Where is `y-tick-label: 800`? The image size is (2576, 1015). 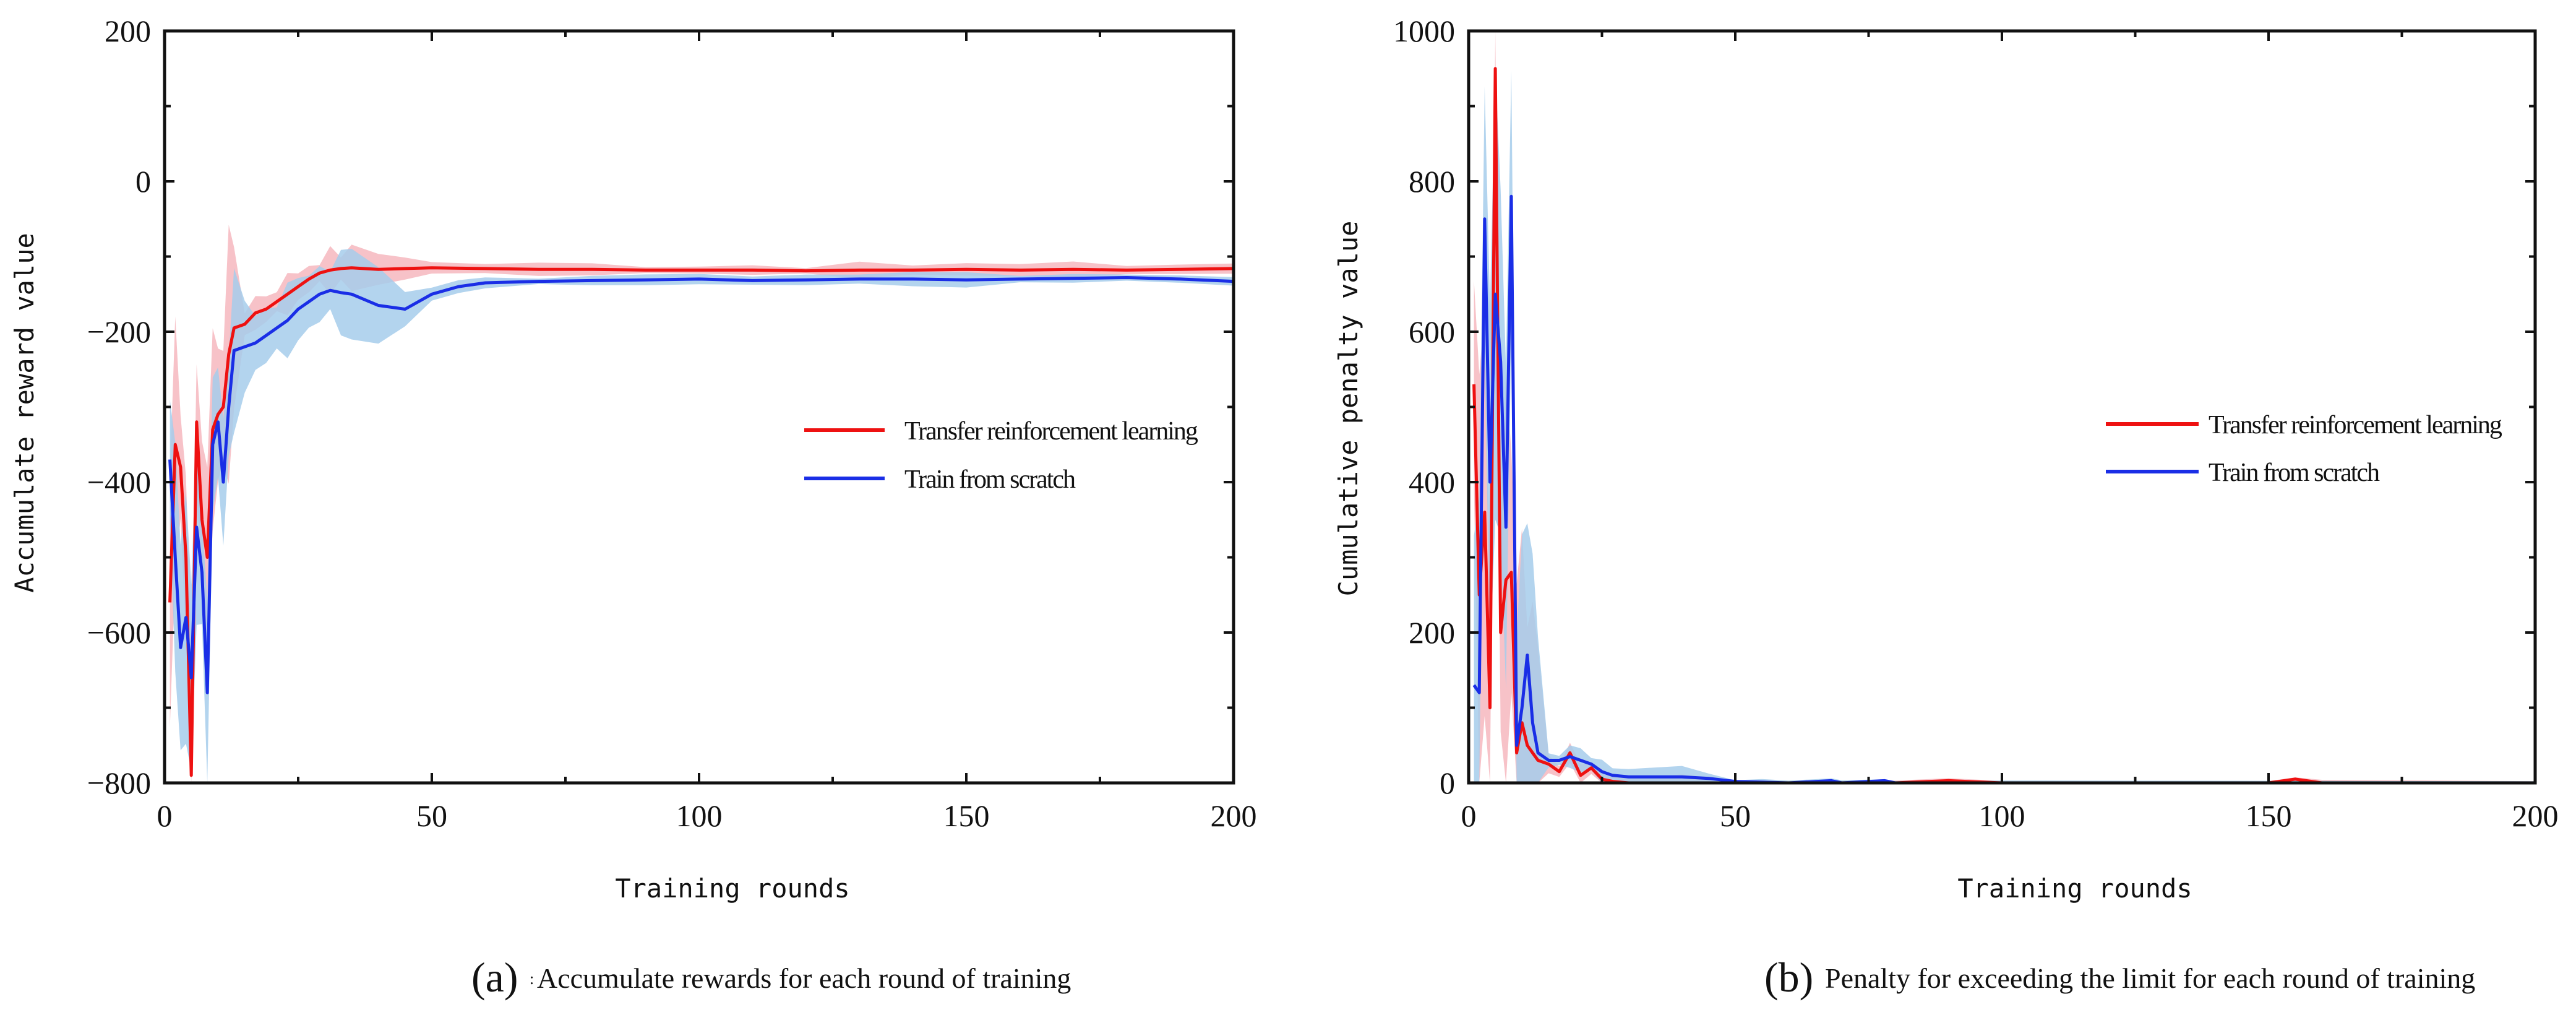 y-tick-label: 800 is located at coordinates (1432, 182).